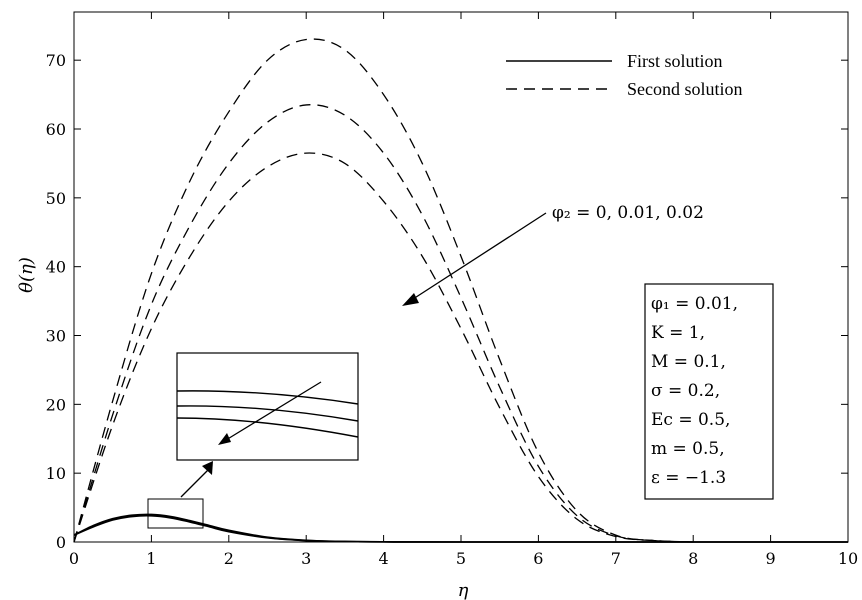  I want to click on inset-zoom, so click(267, 406).